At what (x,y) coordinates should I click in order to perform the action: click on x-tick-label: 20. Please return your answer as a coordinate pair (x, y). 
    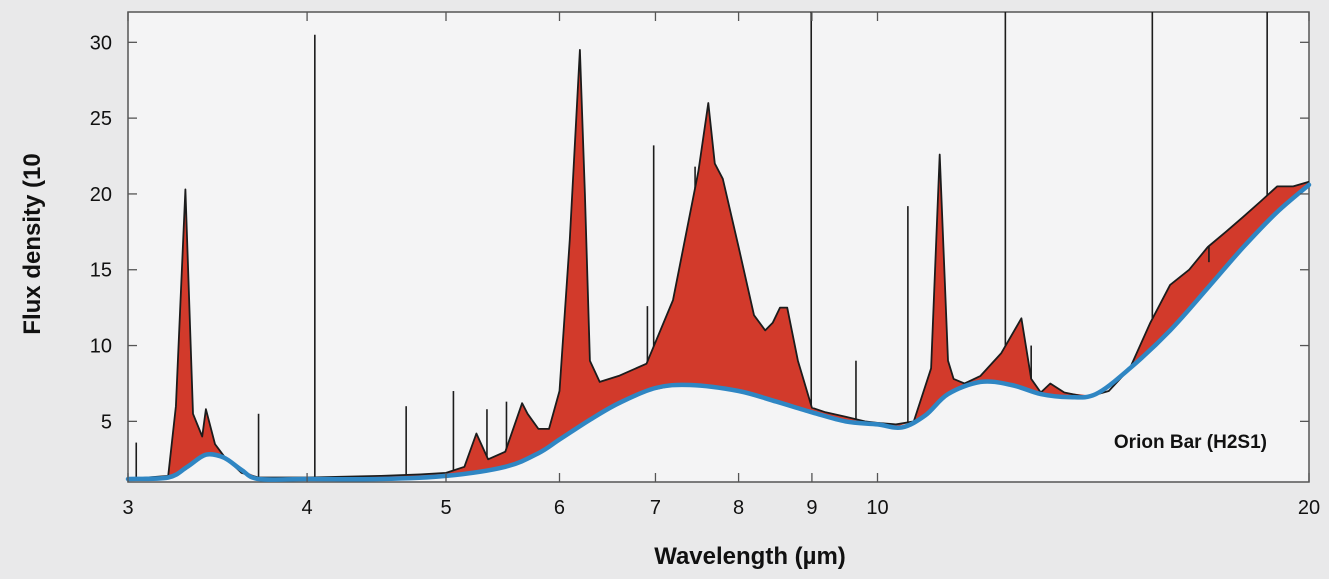
    Looking at the image, I should click on (1309, 508).